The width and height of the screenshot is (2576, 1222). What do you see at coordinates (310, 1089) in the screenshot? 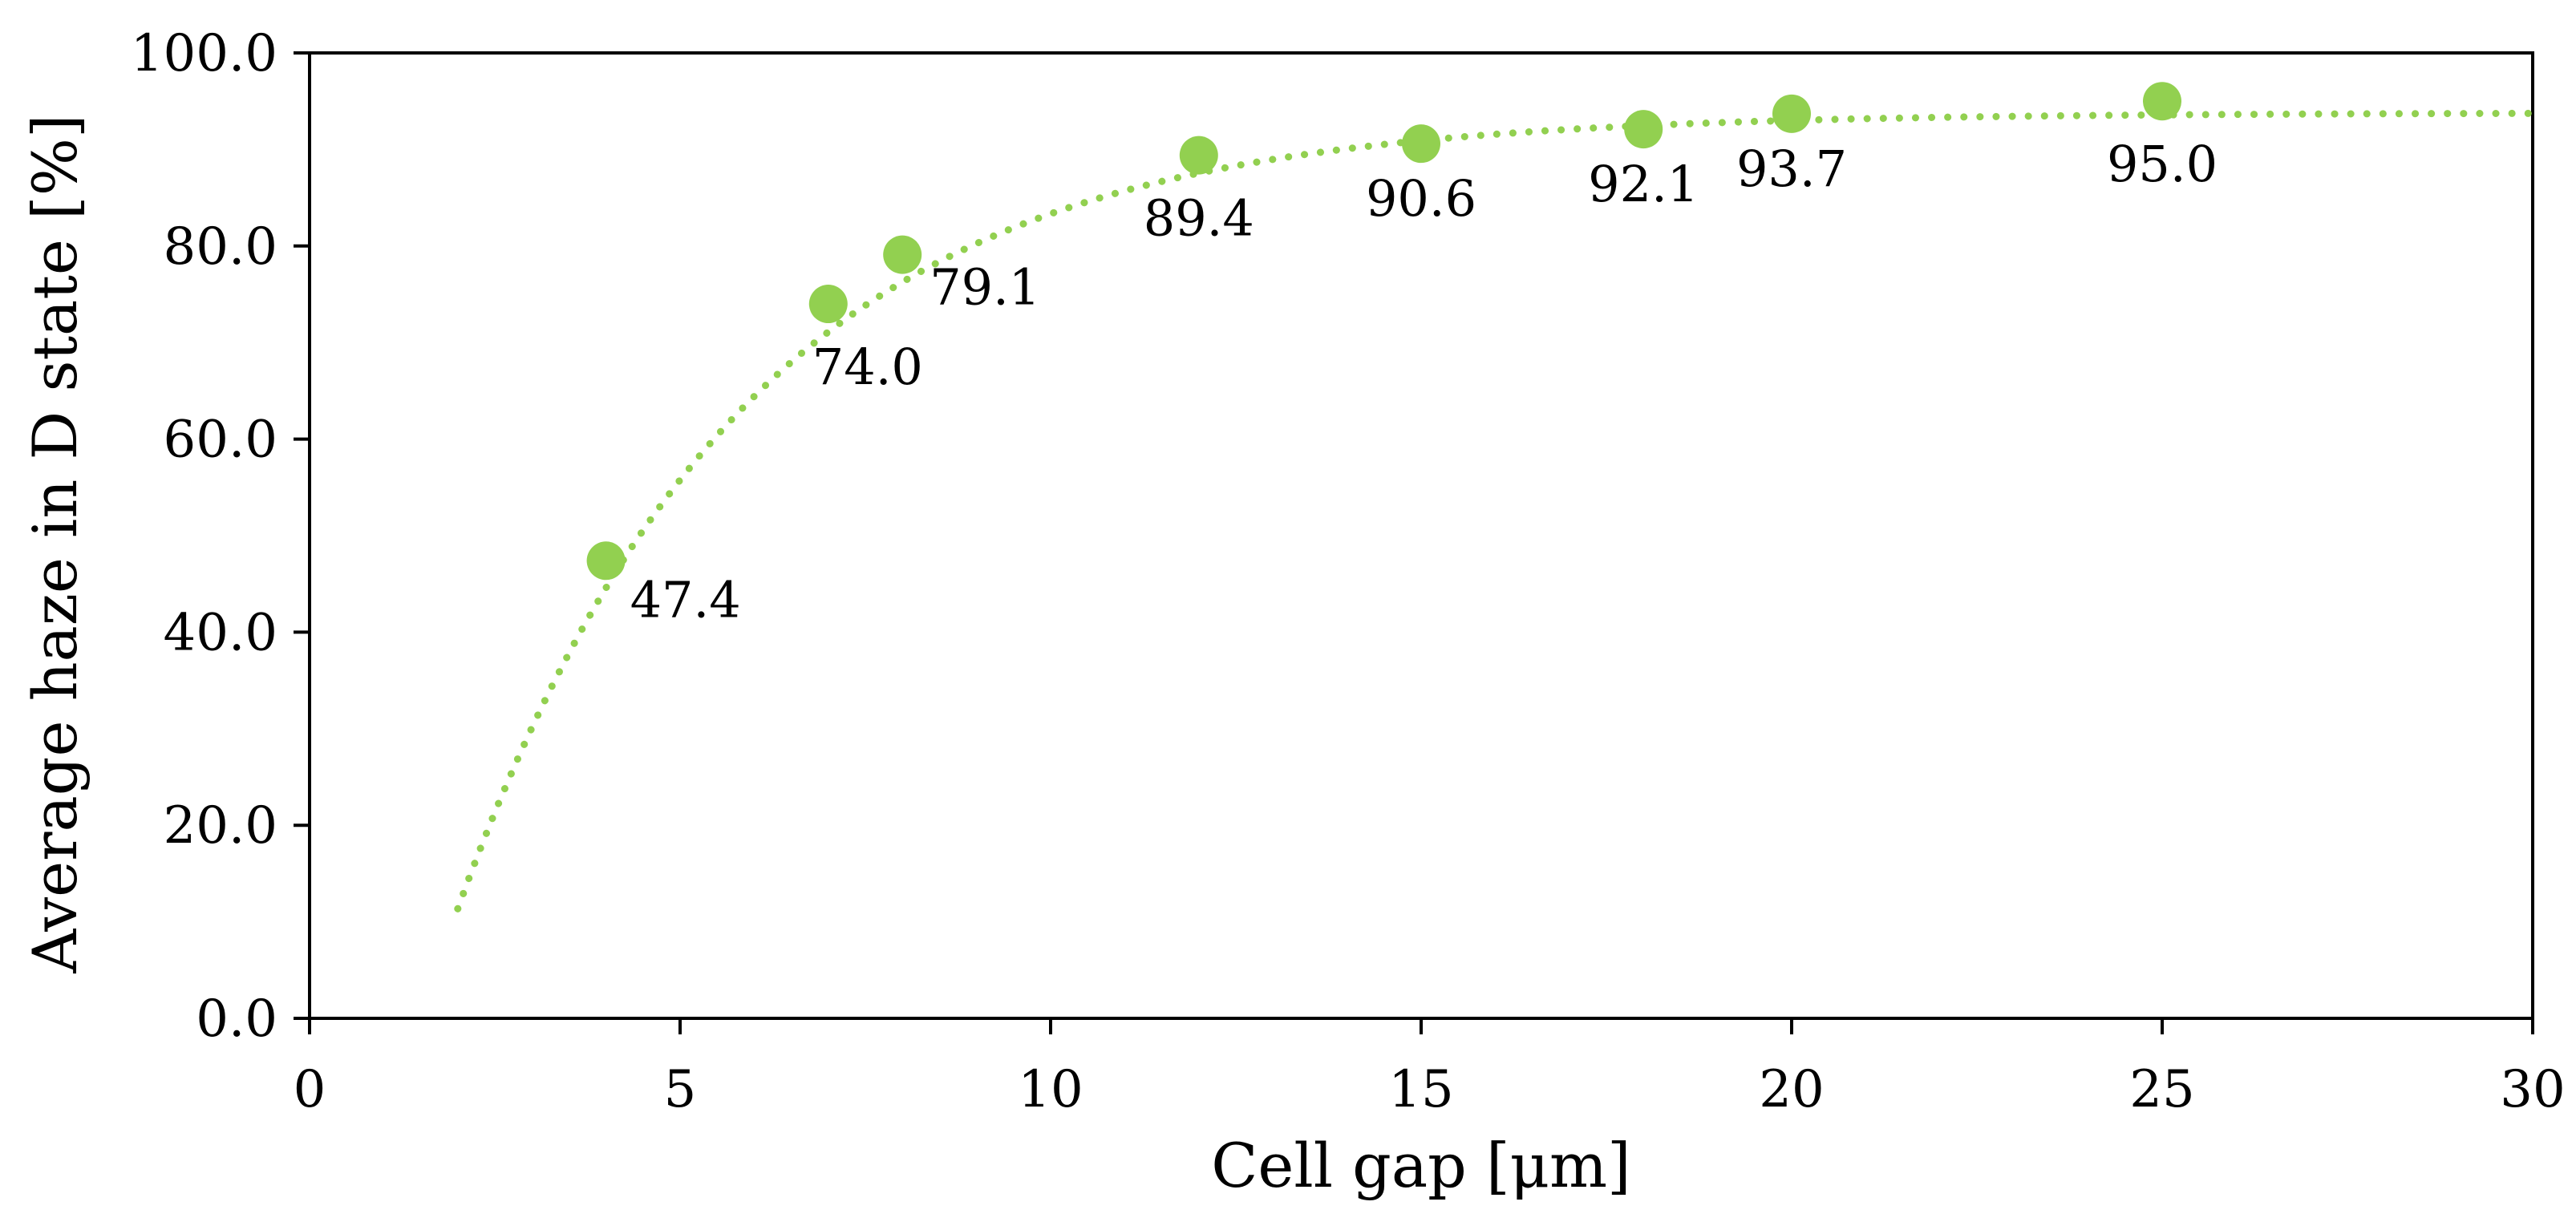
I see `x-tick-label: 0` at bounding box center [310, 1089].